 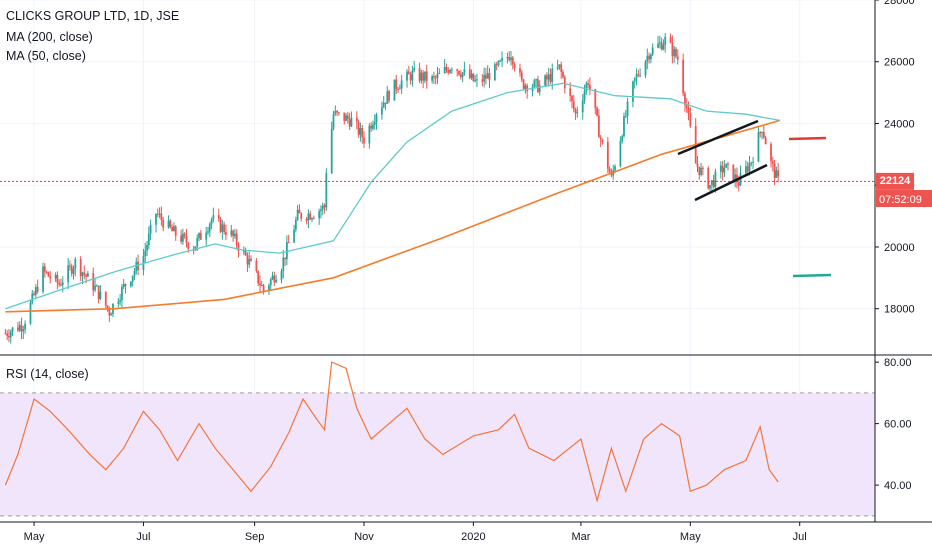 What do you see at coordinates (731, 182) in the screenshot?
I see `channel-lower-trendline` at bounding box center [731, 182].